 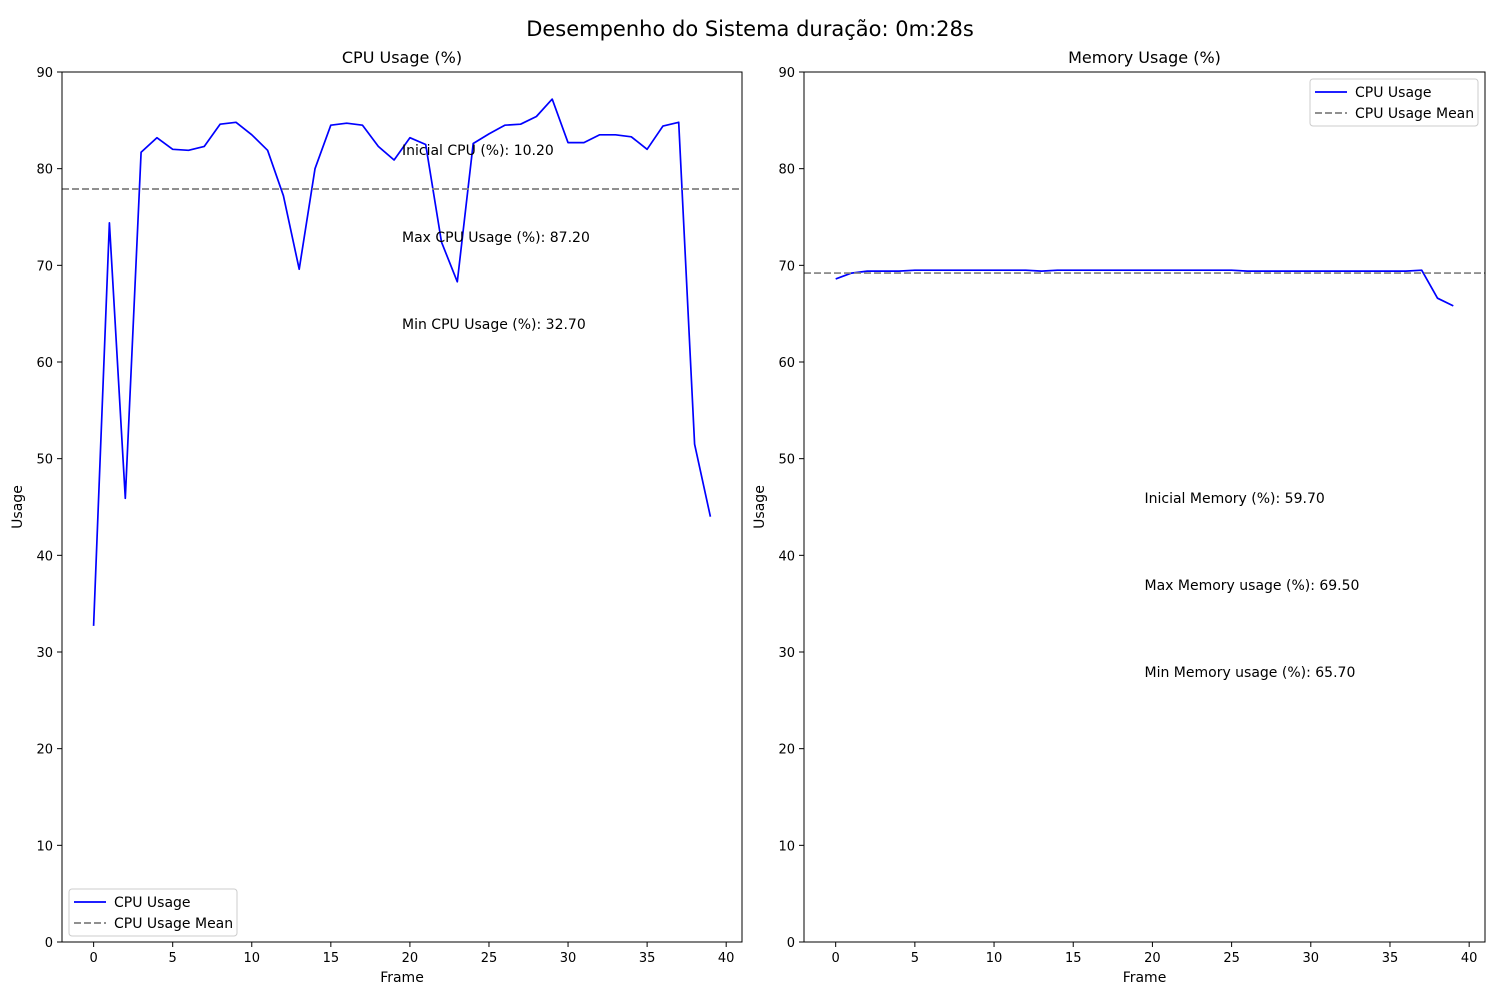 What do you see at coordinates (1250, 673) in the screenshot?
I see `annotation-text: Min Memory usage (%): 65.70` at bounding box center [1250, 673].